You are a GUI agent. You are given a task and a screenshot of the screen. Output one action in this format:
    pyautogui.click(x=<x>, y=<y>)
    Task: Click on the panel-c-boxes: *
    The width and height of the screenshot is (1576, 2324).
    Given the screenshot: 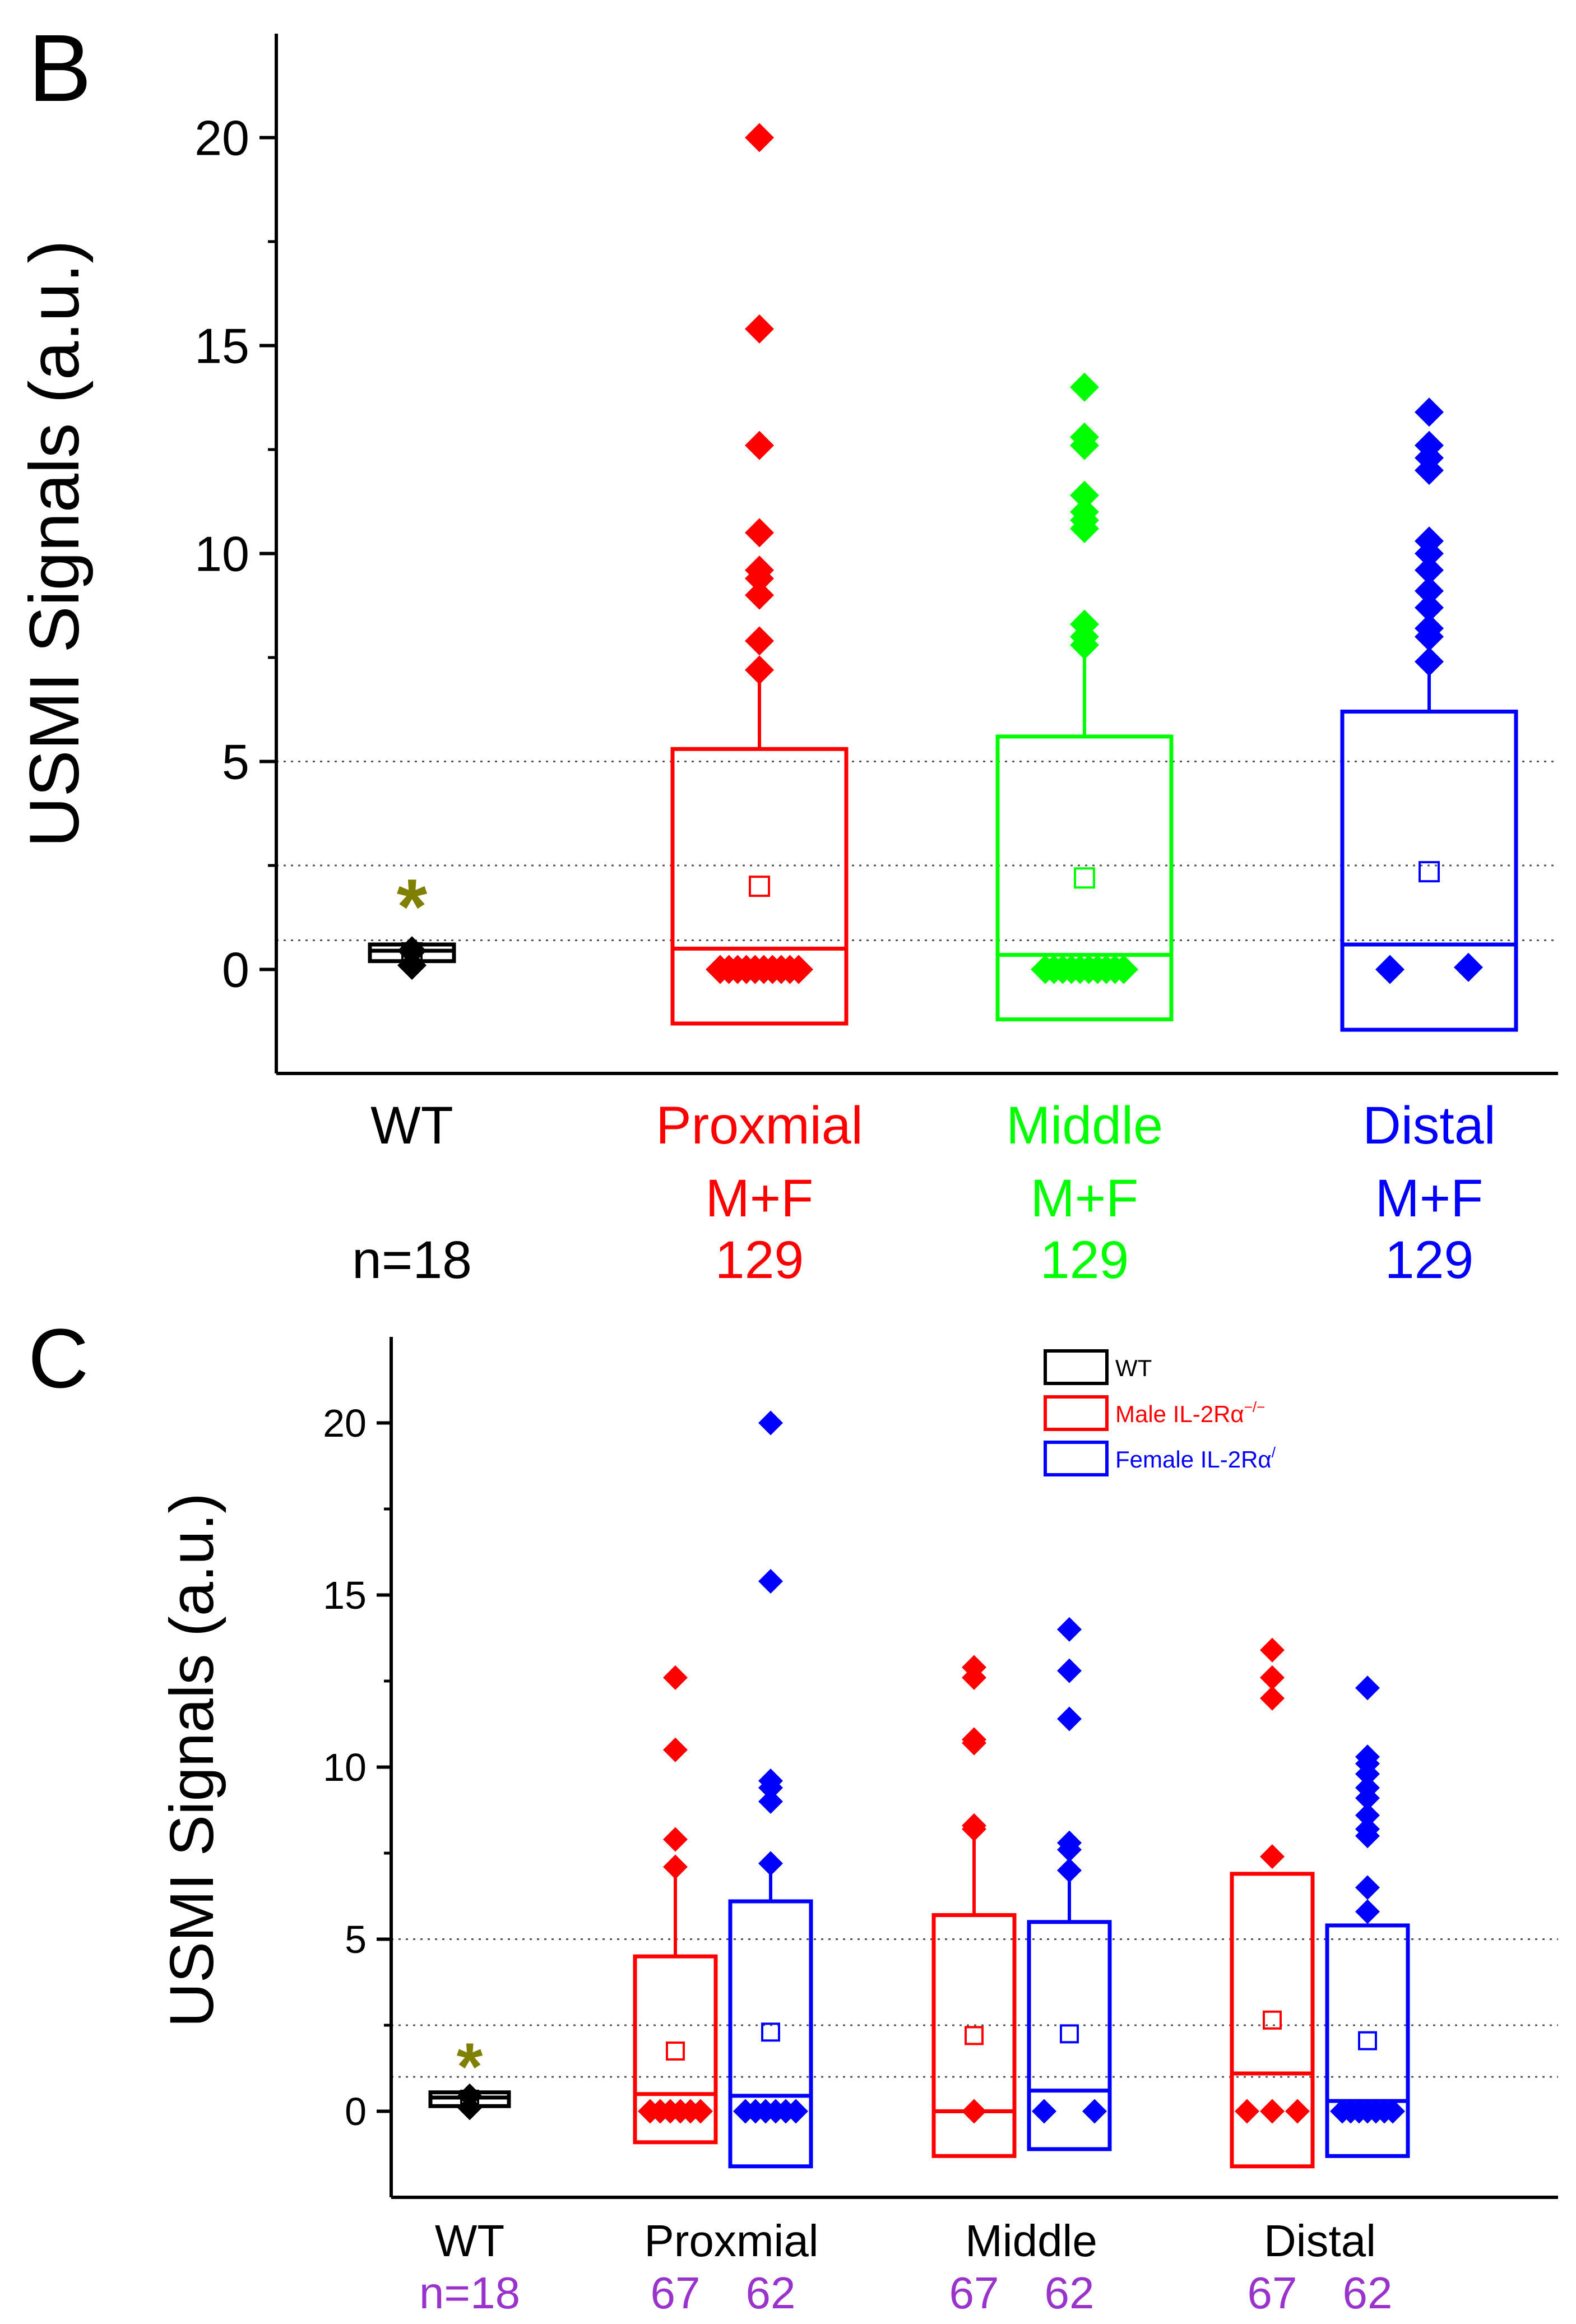 What is the action you would take?
    pyautogui.click(x=919, y=1999)
    